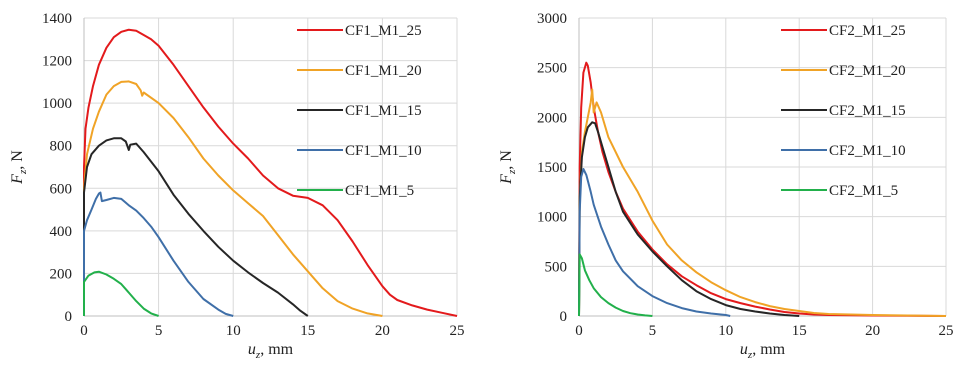 This screenshot has height=368, width=958. I want to click on legend-label: CF2_M1_15, so click(867, 111).